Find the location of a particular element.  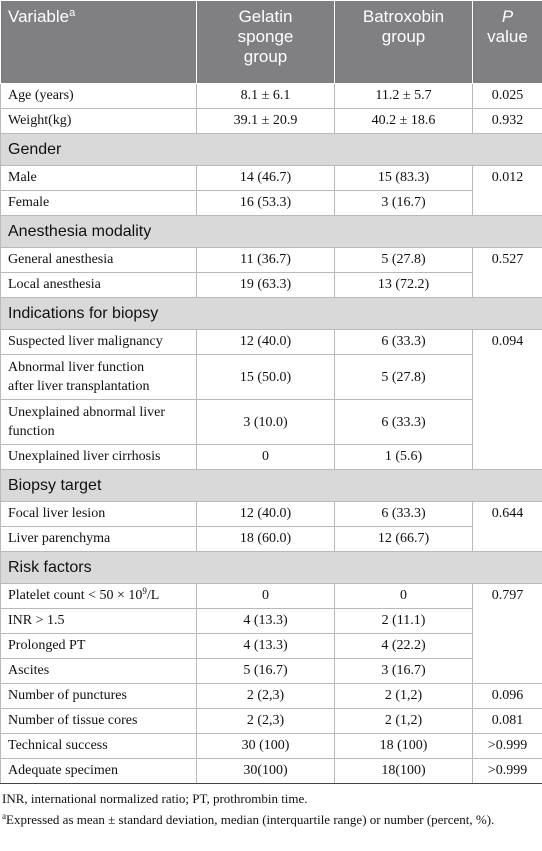

section-gender: Gender is located at coordinates (271, 149).